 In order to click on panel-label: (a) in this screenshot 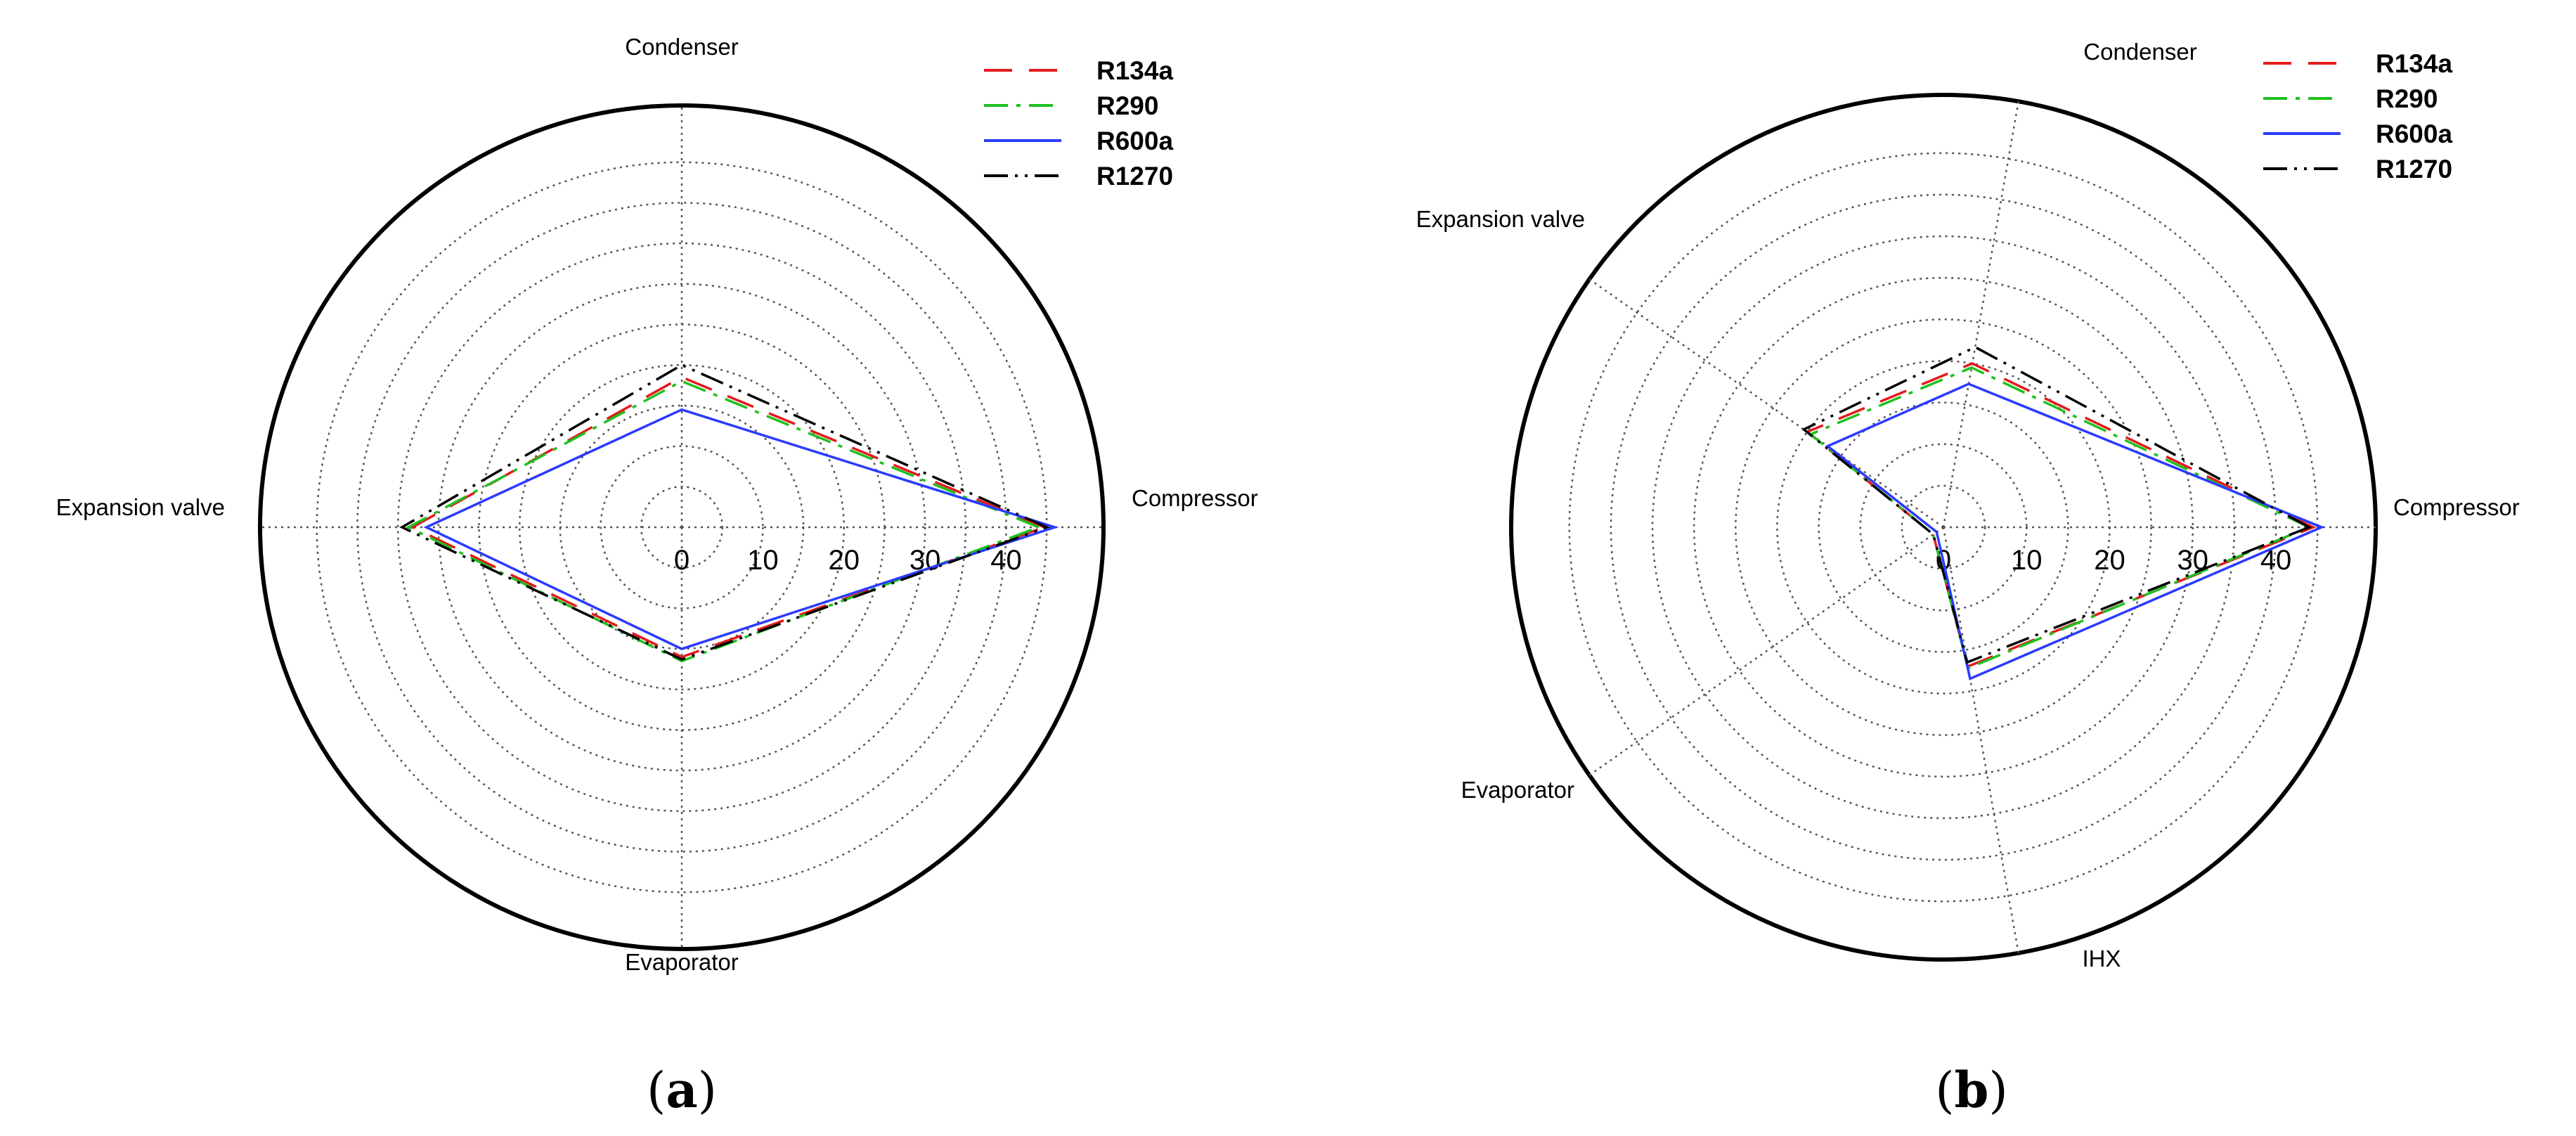, I will do `click(682, 1090)`.